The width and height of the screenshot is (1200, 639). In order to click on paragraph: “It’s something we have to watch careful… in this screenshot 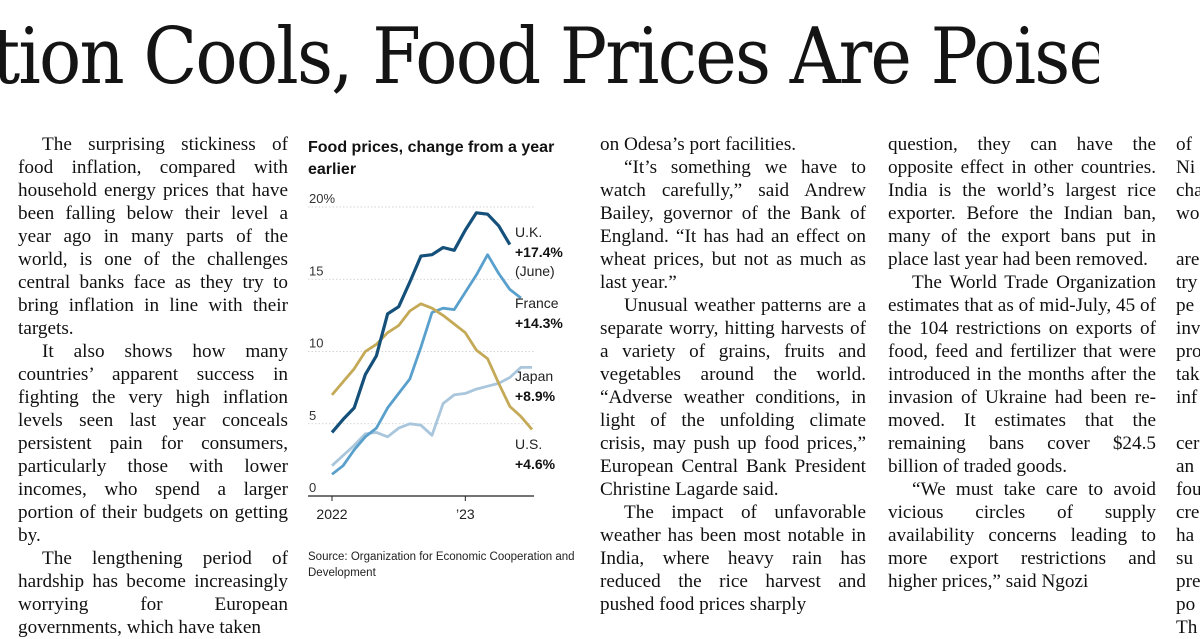, I will do `click(733, 225)`.